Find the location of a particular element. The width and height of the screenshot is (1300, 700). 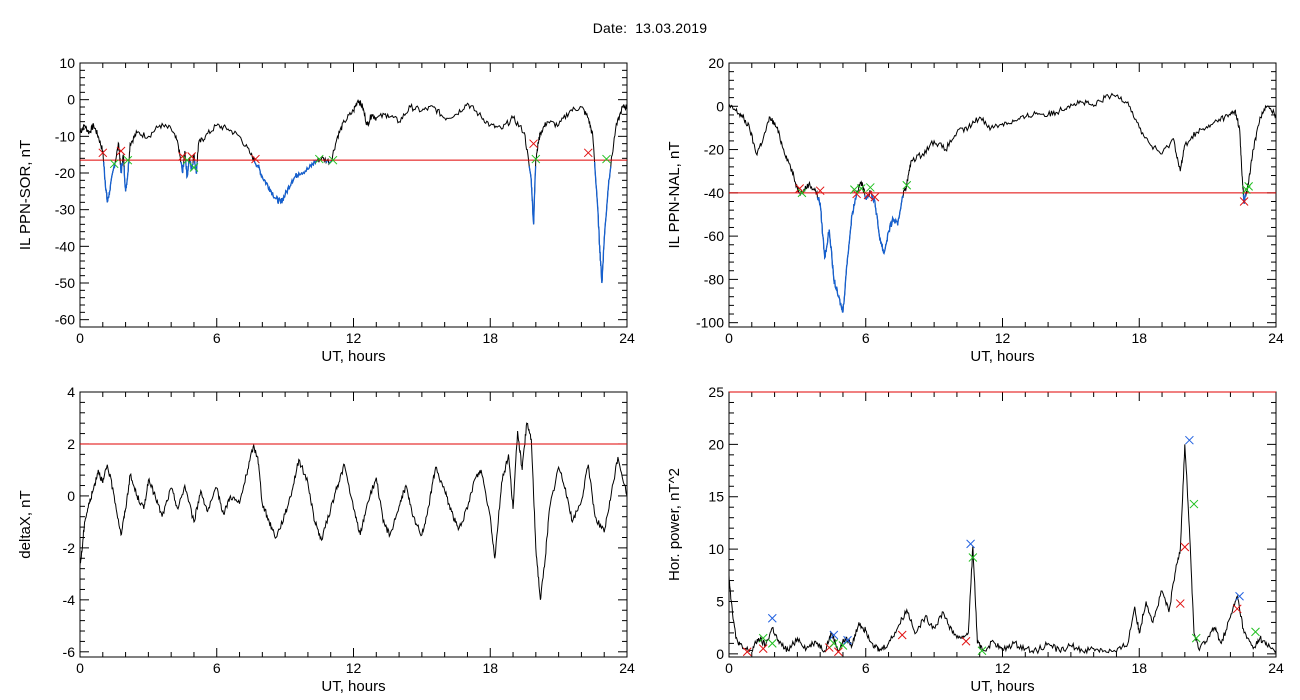

p0-x-tick-label: 6 is located at coordinates (217, 338).